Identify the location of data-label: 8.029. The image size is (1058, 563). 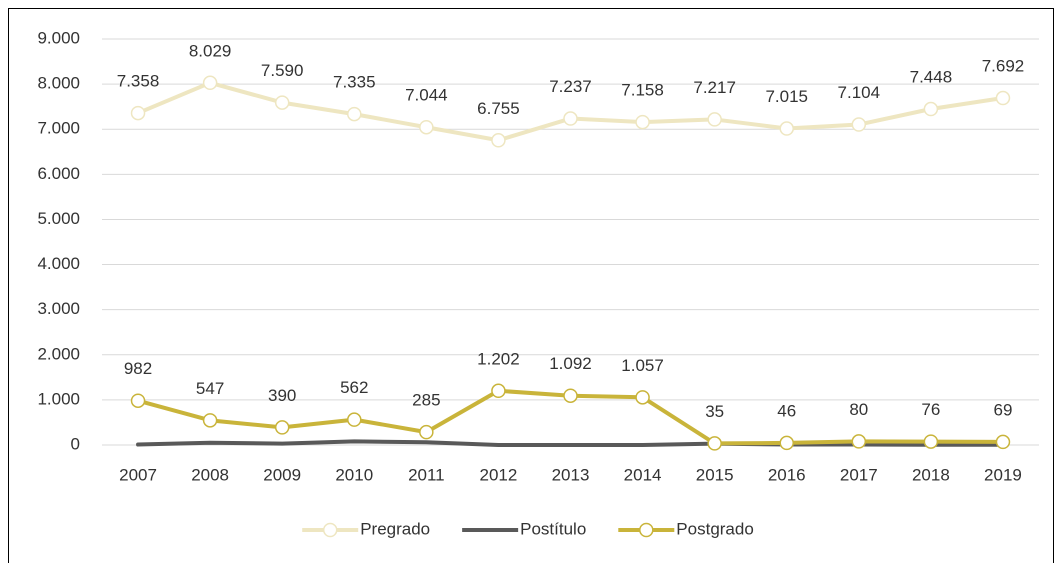
(210, 50).